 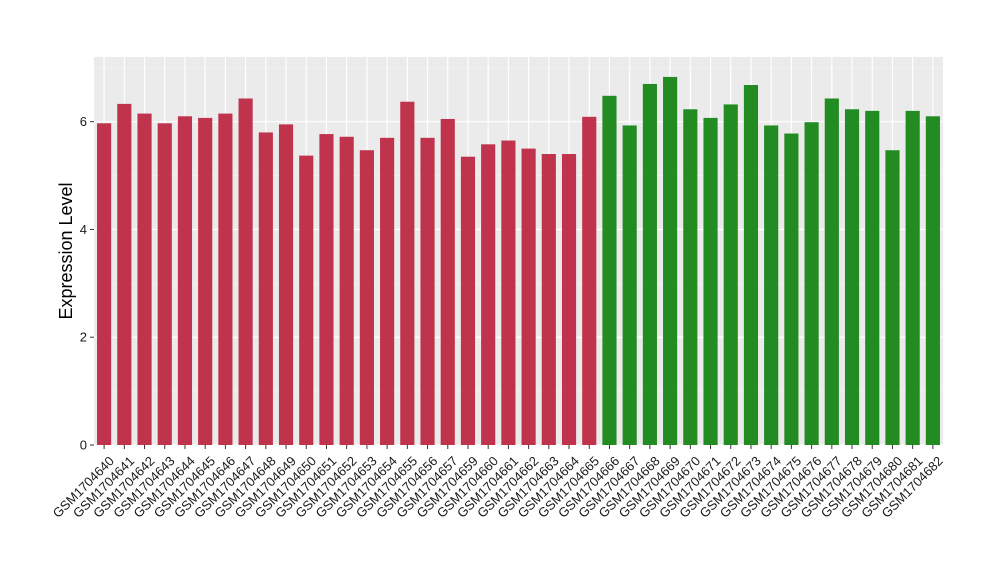 I want to click on bar-GSM1704682, so click(x=932, y=281).